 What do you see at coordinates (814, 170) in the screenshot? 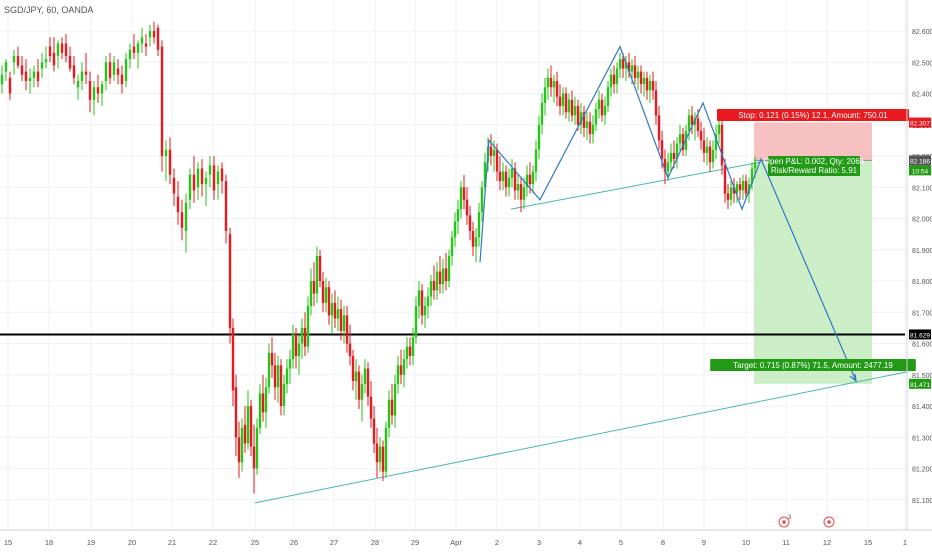
I see `risk-reward-label: Risk/Reward Ratio: 5.91` at bounding box center [814, 170].